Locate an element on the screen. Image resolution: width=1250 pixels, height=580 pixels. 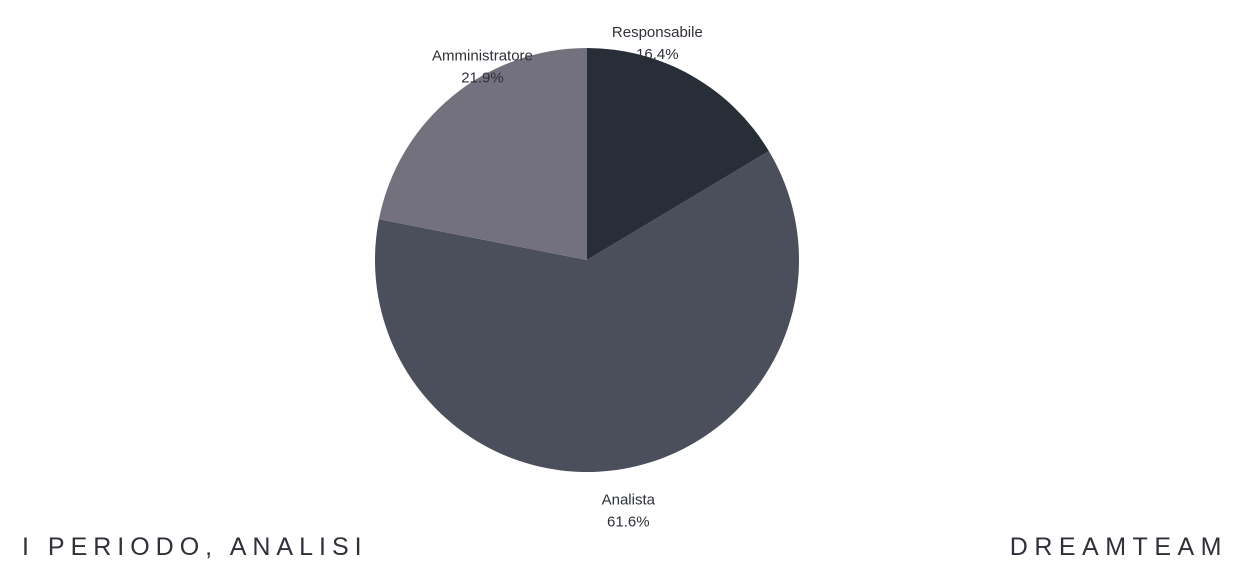
footer-section-title: I PERIODO, ANALISI is located at coordinates (195, 547).